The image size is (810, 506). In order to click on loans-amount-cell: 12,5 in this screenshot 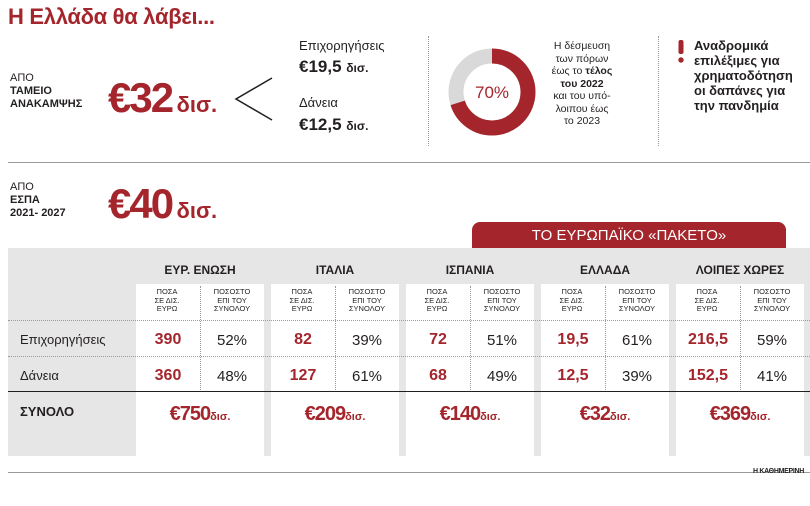, I will do `click(573, 375)`.